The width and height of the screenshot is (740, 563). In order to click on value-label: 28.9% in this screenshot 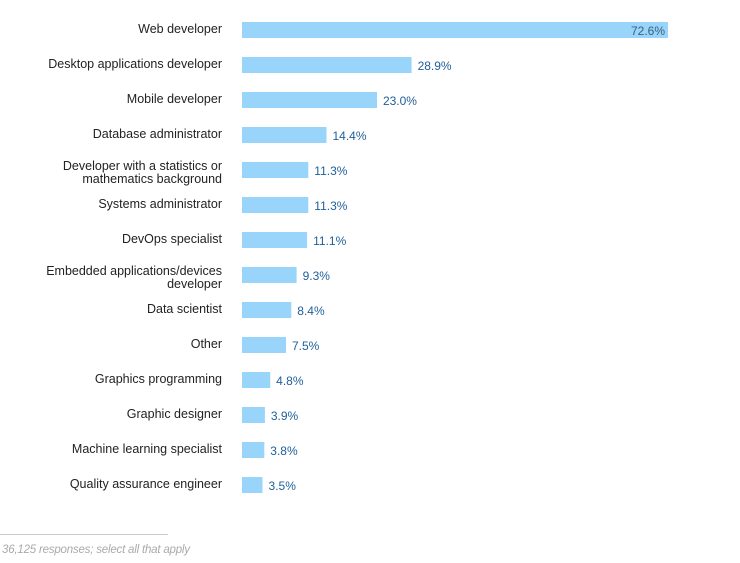, I will do `click(435, 66)`.